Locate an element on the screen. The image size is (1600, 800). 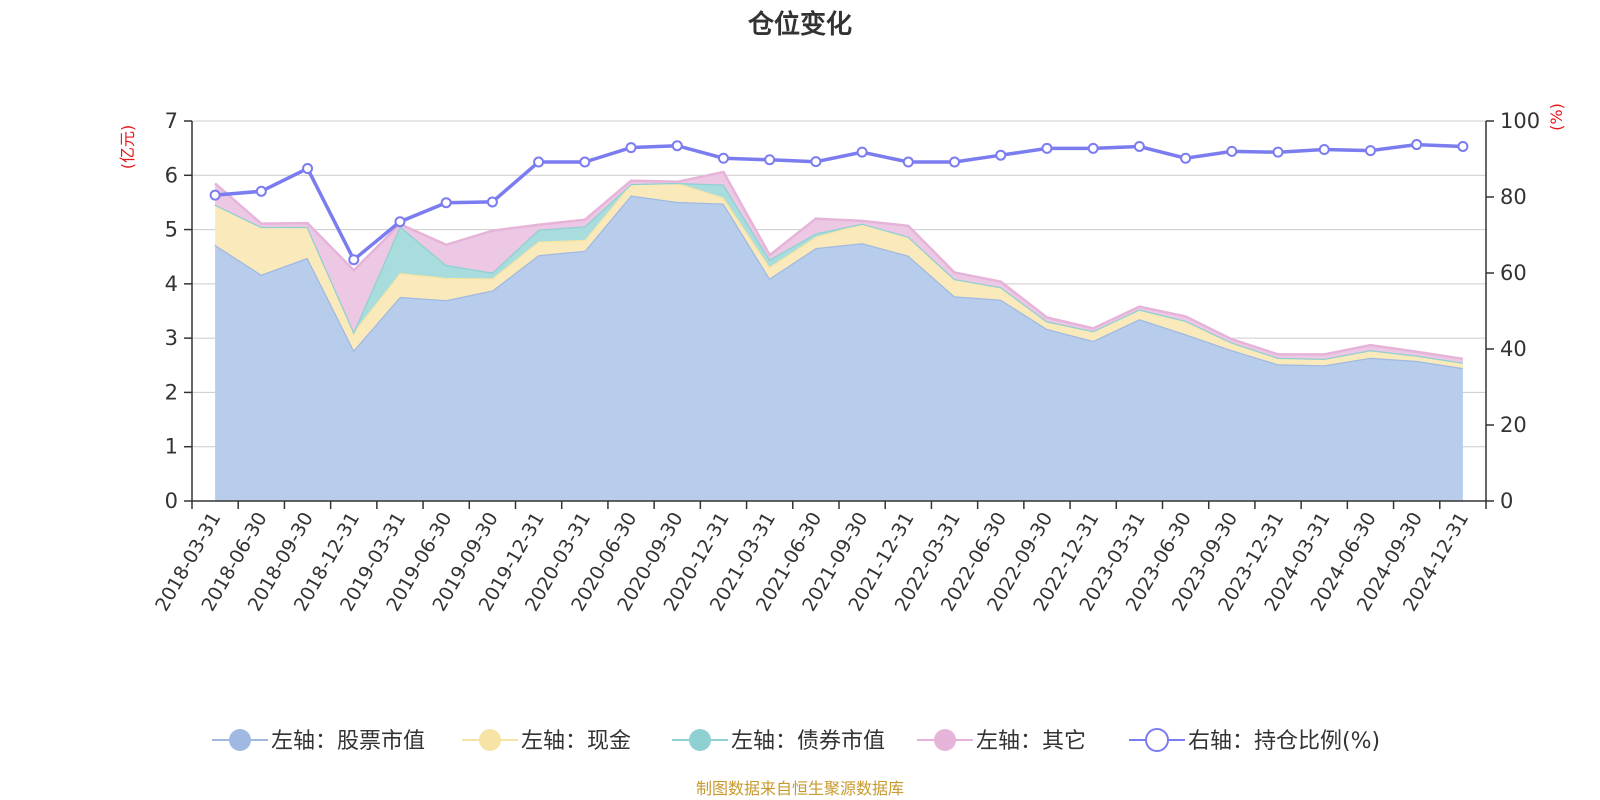
data-source-note: 制图数据来自恒生聚源数据库 is located at coordinates (800, 788).